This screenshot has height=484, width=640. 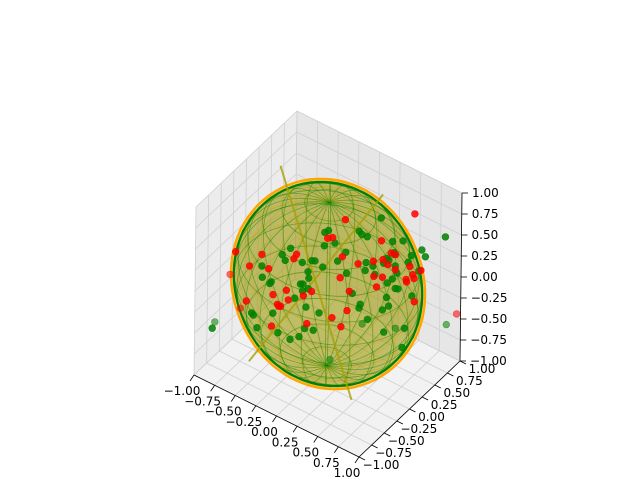 I want to click on x-tick-label: 0.75, so click(x=326, y=463).